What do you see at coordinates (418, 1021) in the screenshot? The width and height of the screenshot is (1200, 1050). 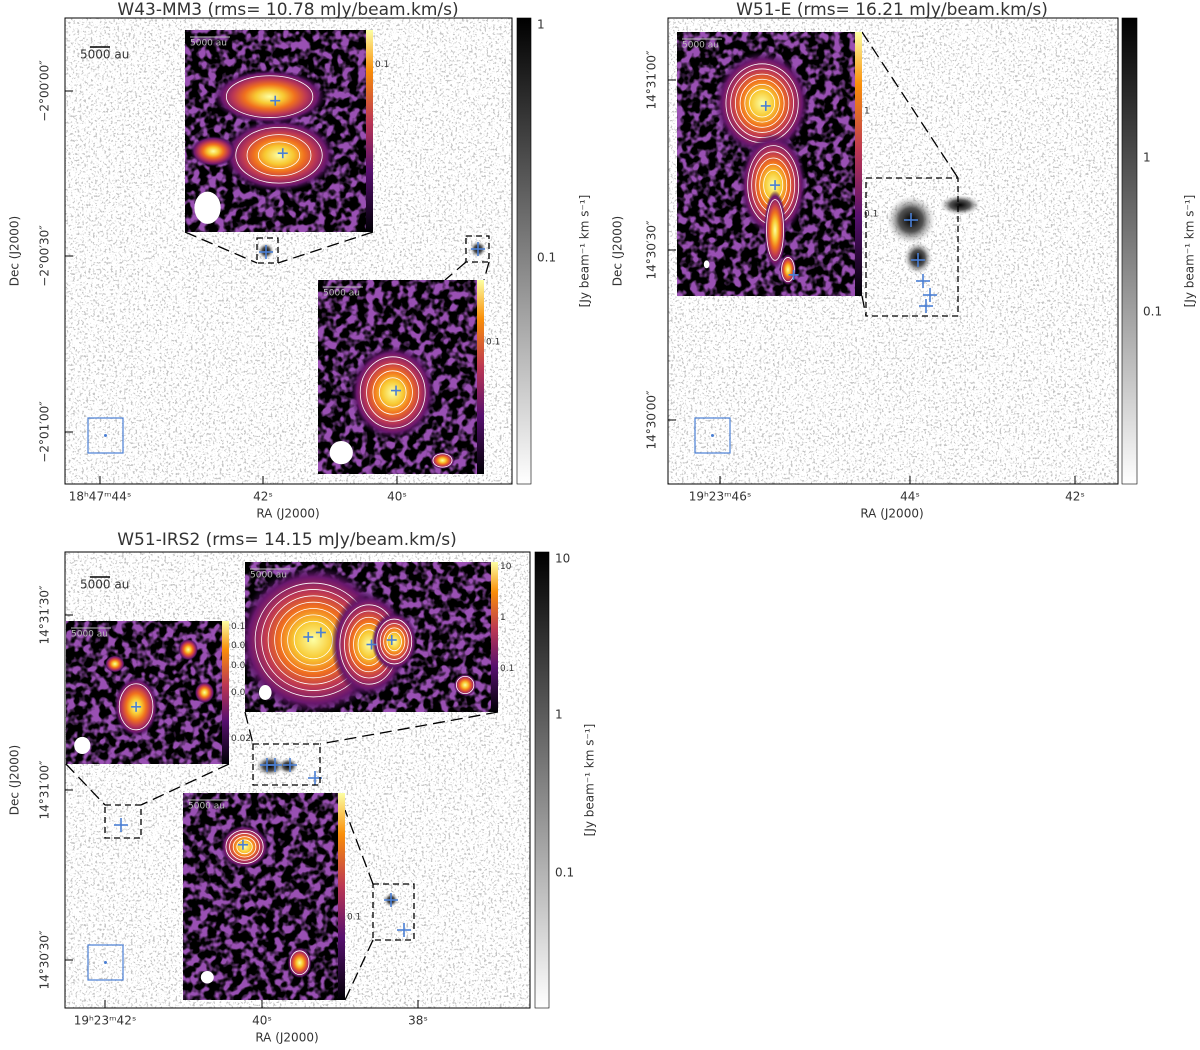 I see `x-tick-label: 38ˢ` at bounding box center [418, 1021].